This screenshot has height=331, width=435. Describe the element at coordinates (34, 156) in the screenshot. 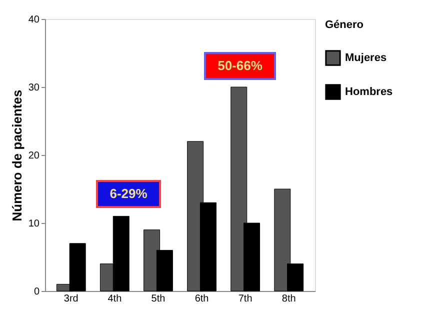

I see `y-tick-label: 20` at that location.